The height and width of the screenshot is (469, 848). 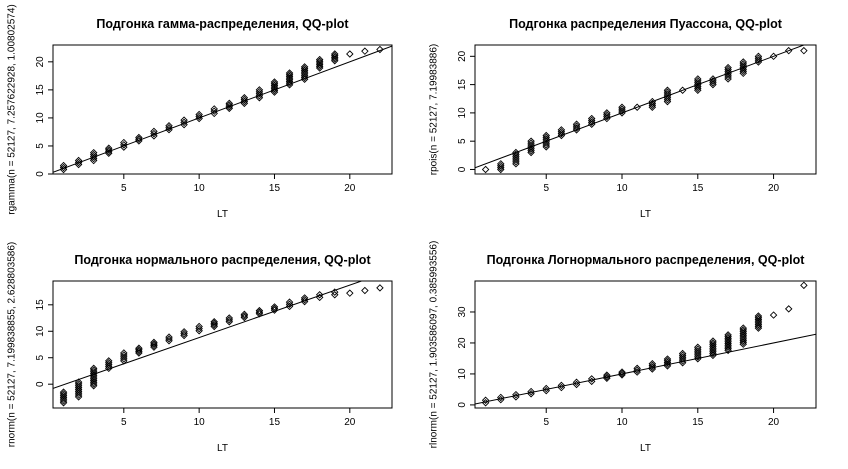 What do you see at coordinates (462, 56) in the screenshot?
I see `y-tick-label: 20` at bounding box center [462, 56].